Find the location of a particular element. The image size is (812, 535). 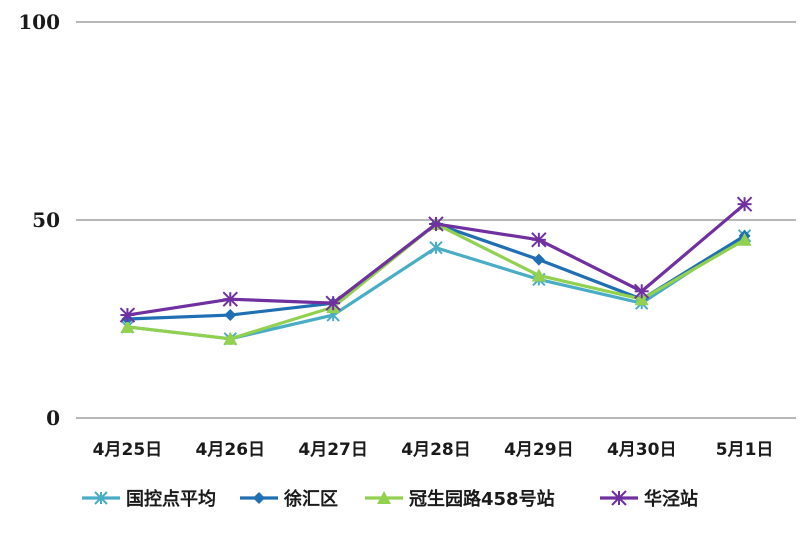

legend-item: 华泾站 is located at coordinates (649, 499).